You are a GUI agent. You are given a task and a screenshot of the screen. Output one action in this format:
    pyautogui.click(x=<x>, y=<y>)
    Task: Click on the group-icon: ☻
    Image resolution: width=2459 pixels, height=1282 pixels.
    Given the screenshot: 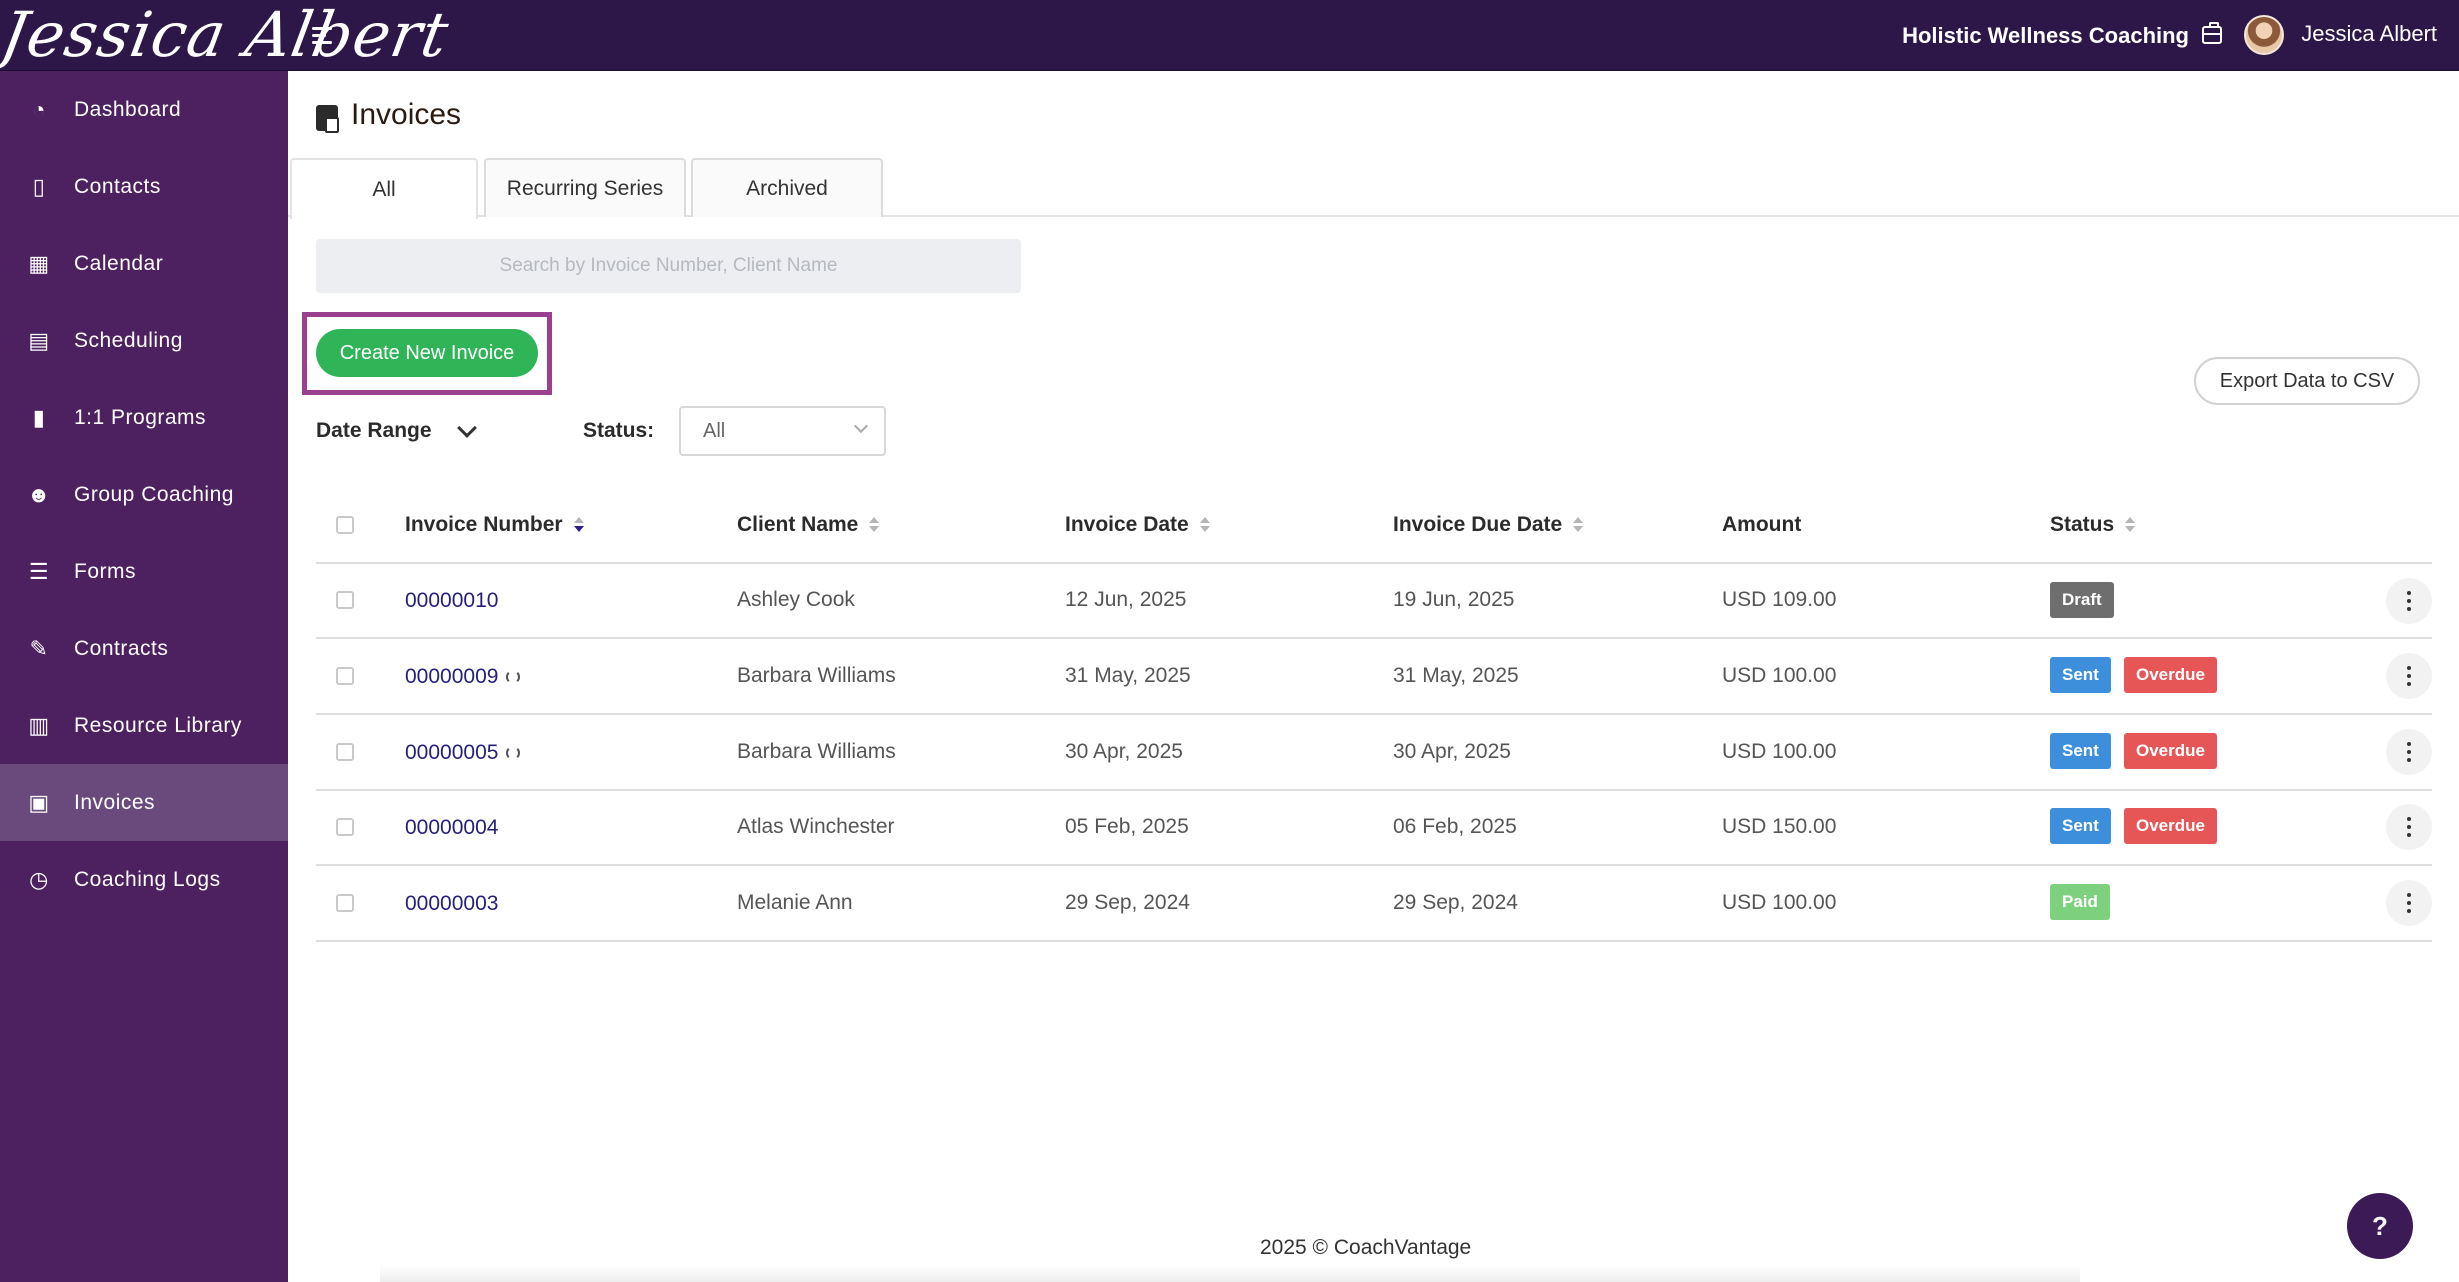 What is the action you would take?
    pyautogui.click(x=39, y=494)
    